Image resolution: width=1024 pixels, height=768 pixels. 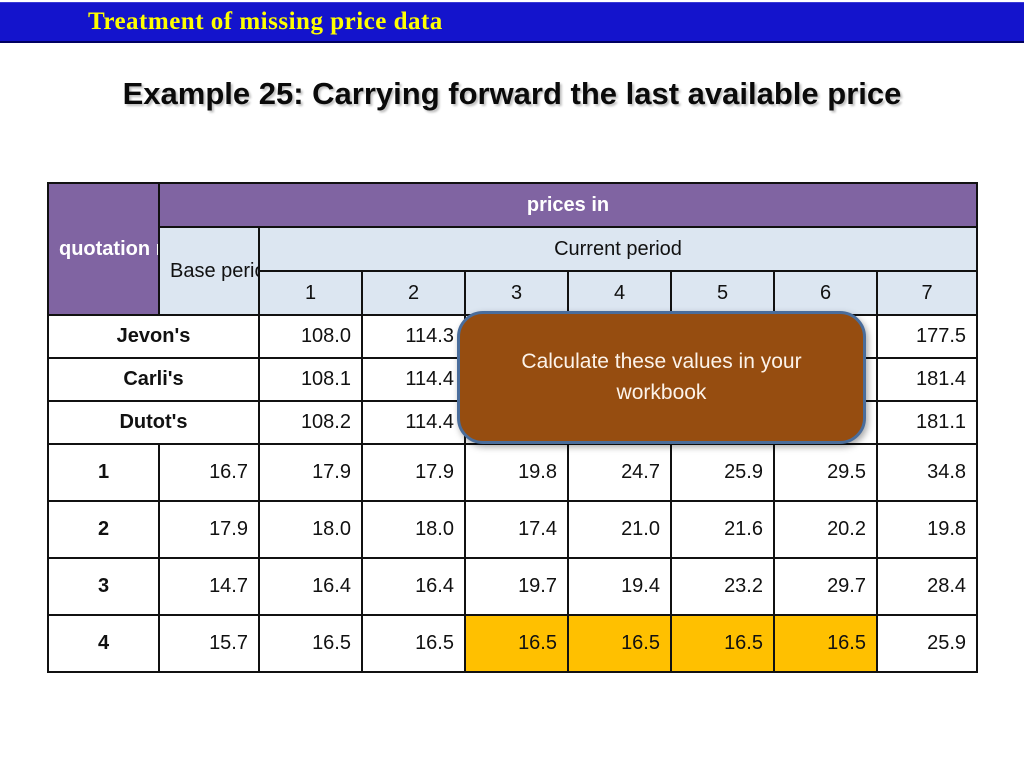 What do you see at coordinates (413, 293) in the screenshot?
I see `col-header-2: 2` at bounding box center [413, 293].